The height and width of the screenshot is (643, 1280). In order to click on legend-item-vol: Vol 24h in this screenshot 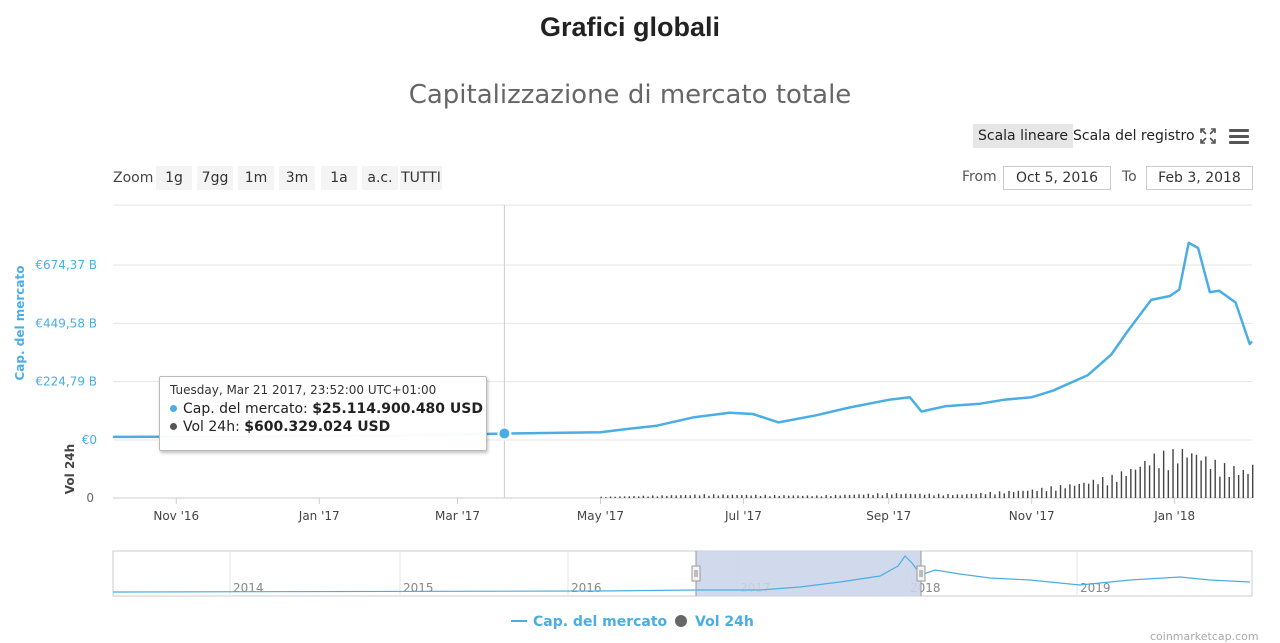, I will do `click(714, 622)`.